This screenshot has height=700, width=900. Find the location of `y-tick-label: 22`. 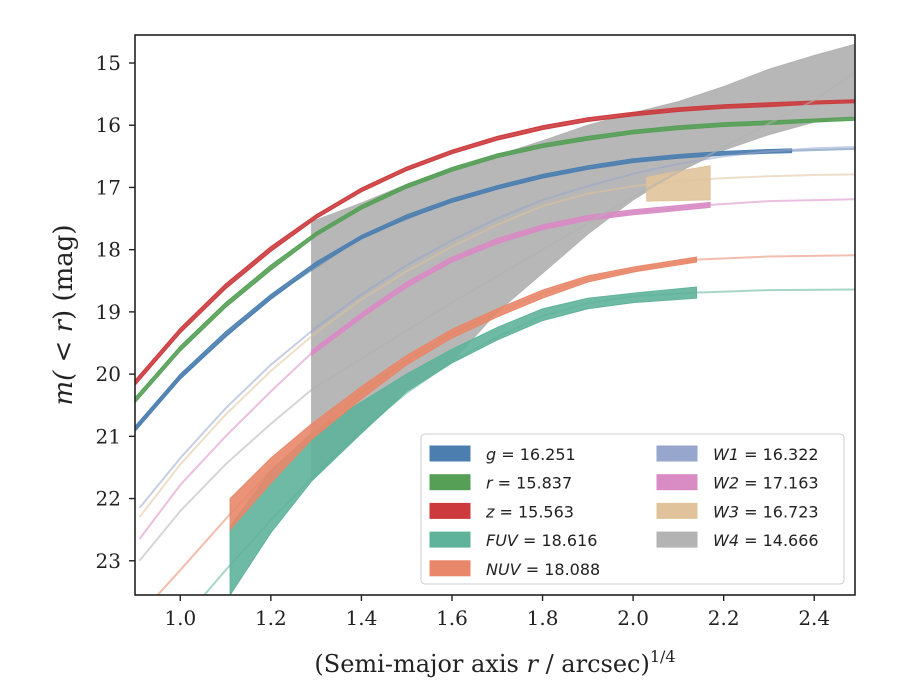

y-tick-label: 22 is located at coordinates (108, 499).